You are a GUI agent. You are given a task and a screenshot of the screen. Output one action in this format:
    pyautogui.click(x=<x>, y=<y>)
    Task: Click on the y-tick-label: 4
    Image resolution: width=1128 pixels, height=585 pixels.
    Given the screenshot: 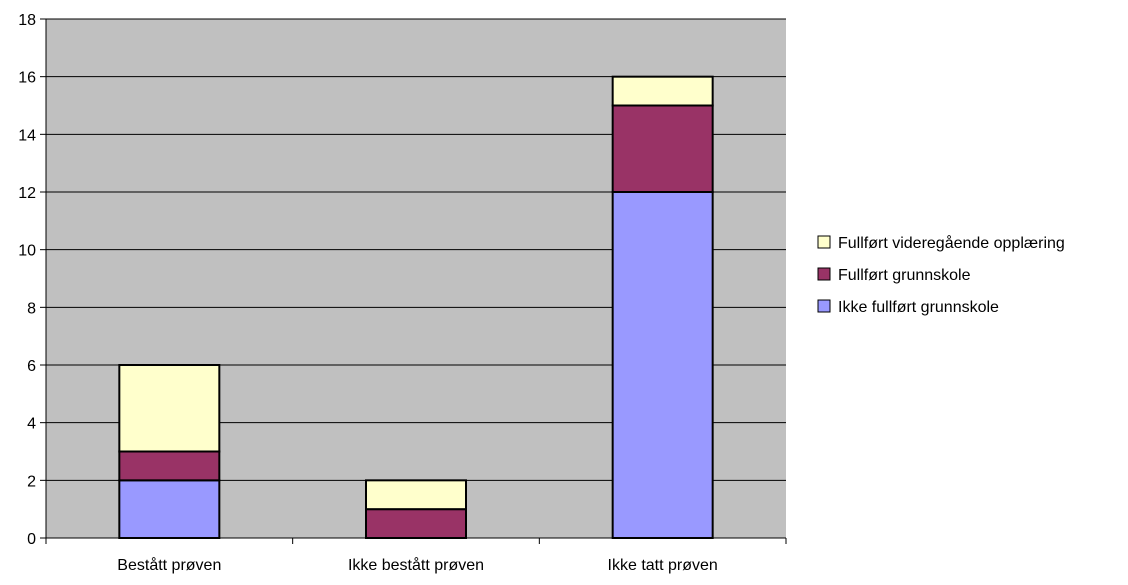 What is the action you would take?
    pyautogui.click(x=31, y=424)
    